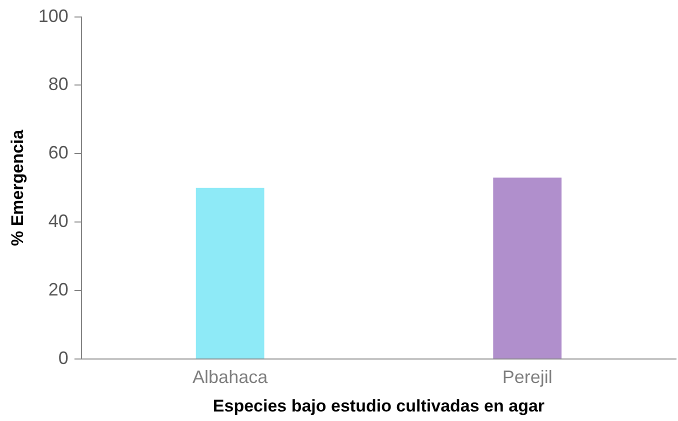 The height and width of the screenshot is (421, 678). I want to click on y-tick-label: 20, so click(58, 290).